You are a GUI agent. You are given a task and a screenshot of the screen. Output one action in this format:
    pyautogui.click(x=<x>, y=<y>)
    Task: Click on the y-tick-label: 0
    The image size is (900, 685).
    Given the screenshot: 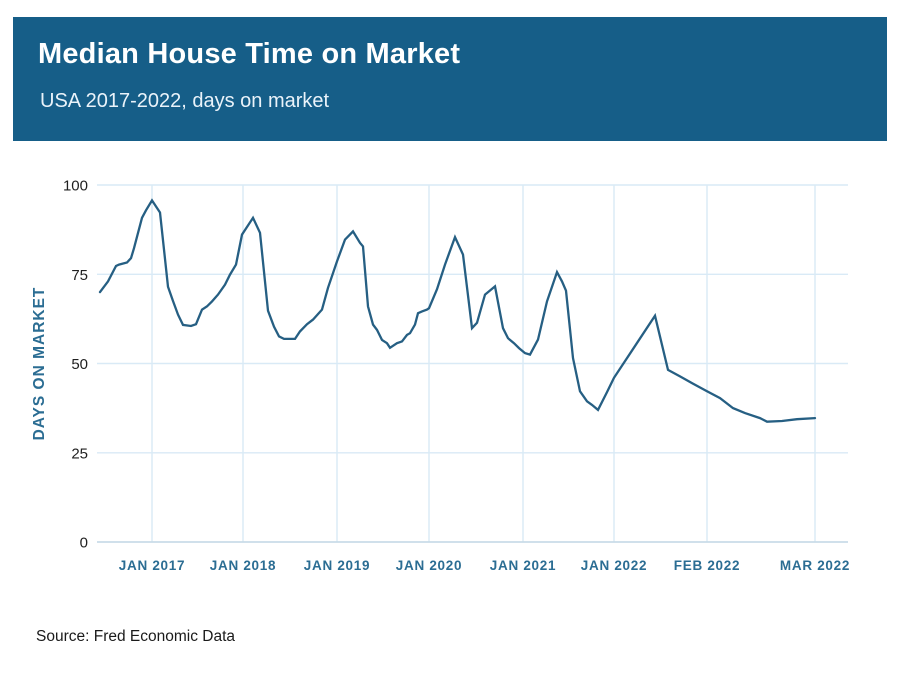 What is the action you would take?
    pyautogui.click(x=84, y=543)
    